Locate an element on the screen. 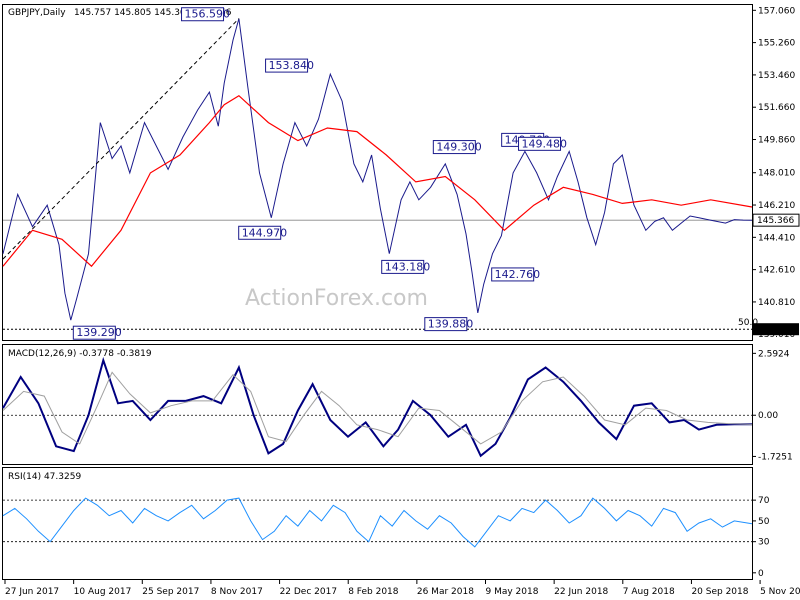 This screenshot has width=800, height=600. x-tick-label: 8 Feb 2018 is located at coordinates (373, 592).